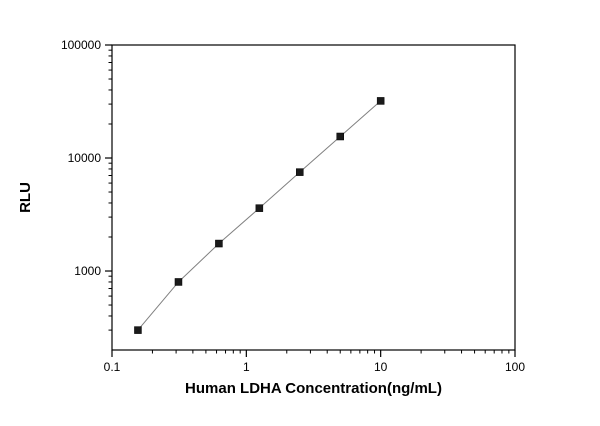  Describe the element at coordinates (246, 367) in the screenshot. I see `x-tick-label: 1` at that location.